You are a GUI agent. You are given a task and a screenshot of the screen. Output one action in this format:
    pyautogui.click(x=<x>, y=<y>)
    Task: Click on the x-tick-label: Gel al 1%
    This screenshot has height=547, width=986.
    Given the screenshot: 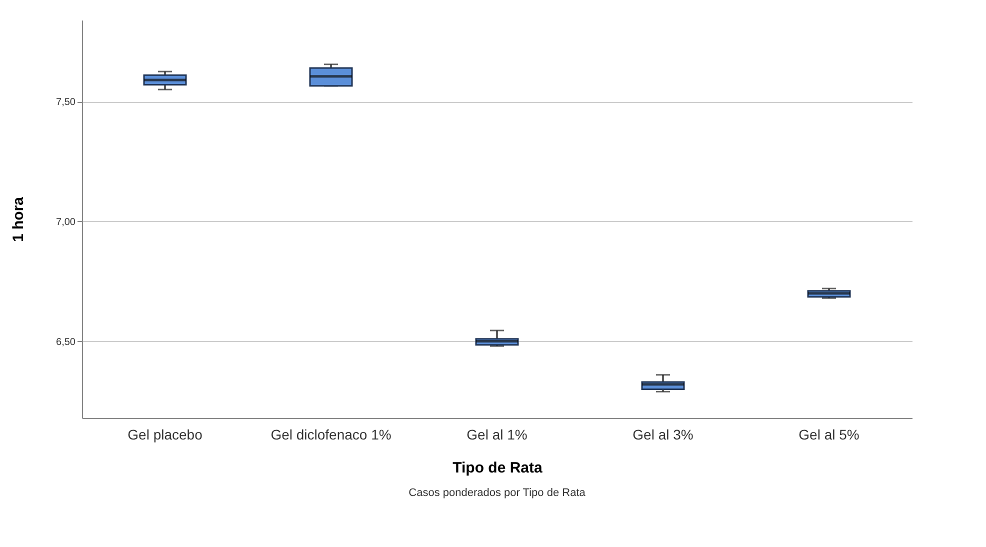 What is the action you would take?
    pyautogui.click(x=497, y=434)
    